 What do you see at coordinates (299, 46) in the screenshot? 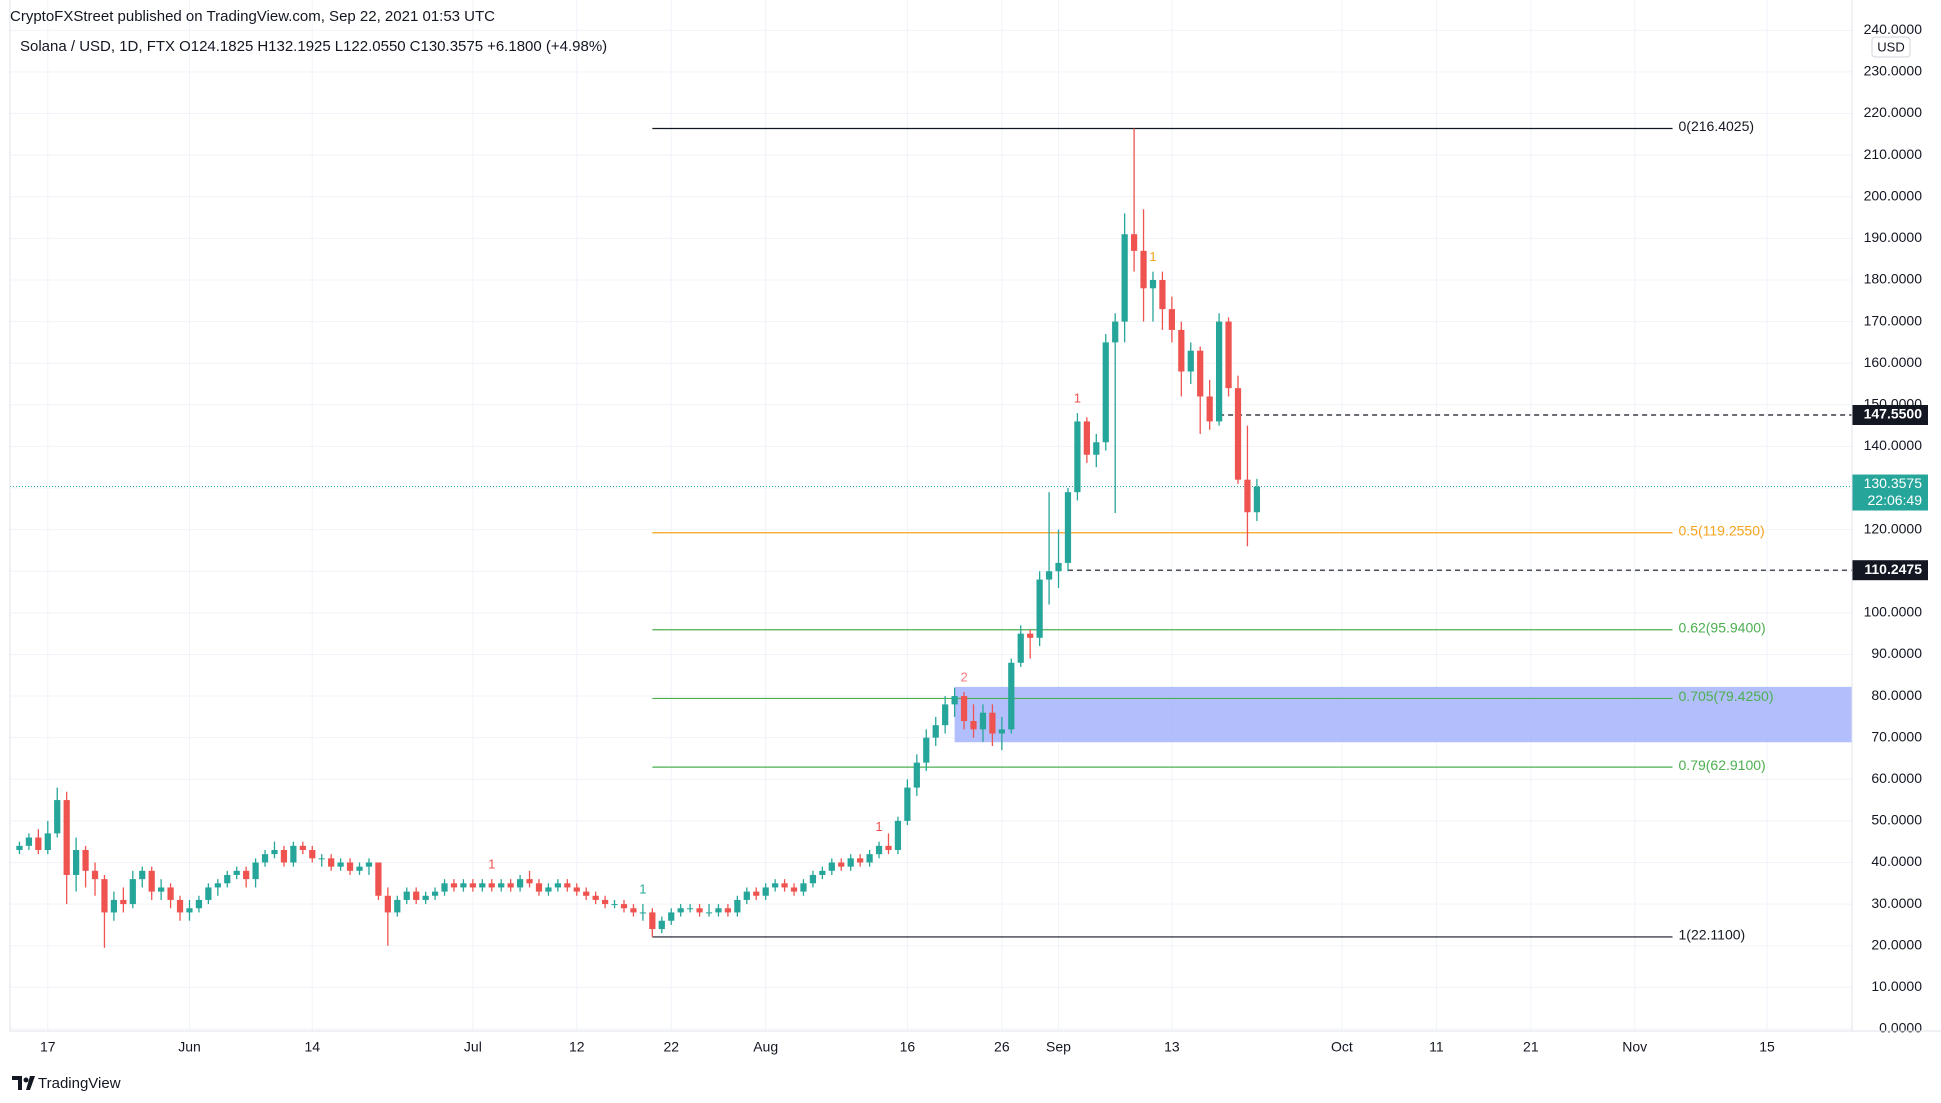
I see `ohlc-value: 132.1925` at bounding box center [299, 46].